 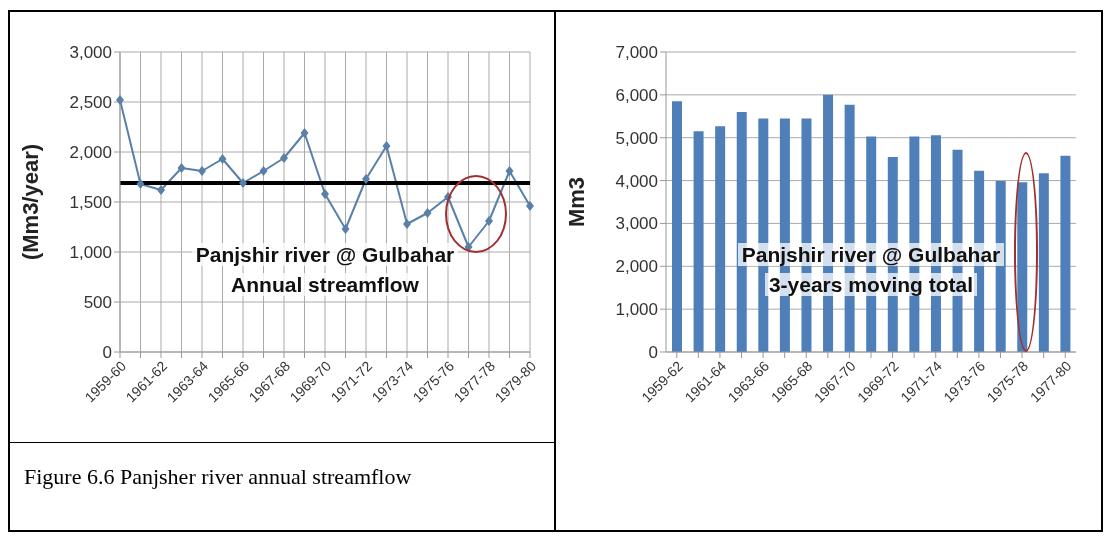 I want to click on text: Annual streamflow, so click(x=325, y=284).